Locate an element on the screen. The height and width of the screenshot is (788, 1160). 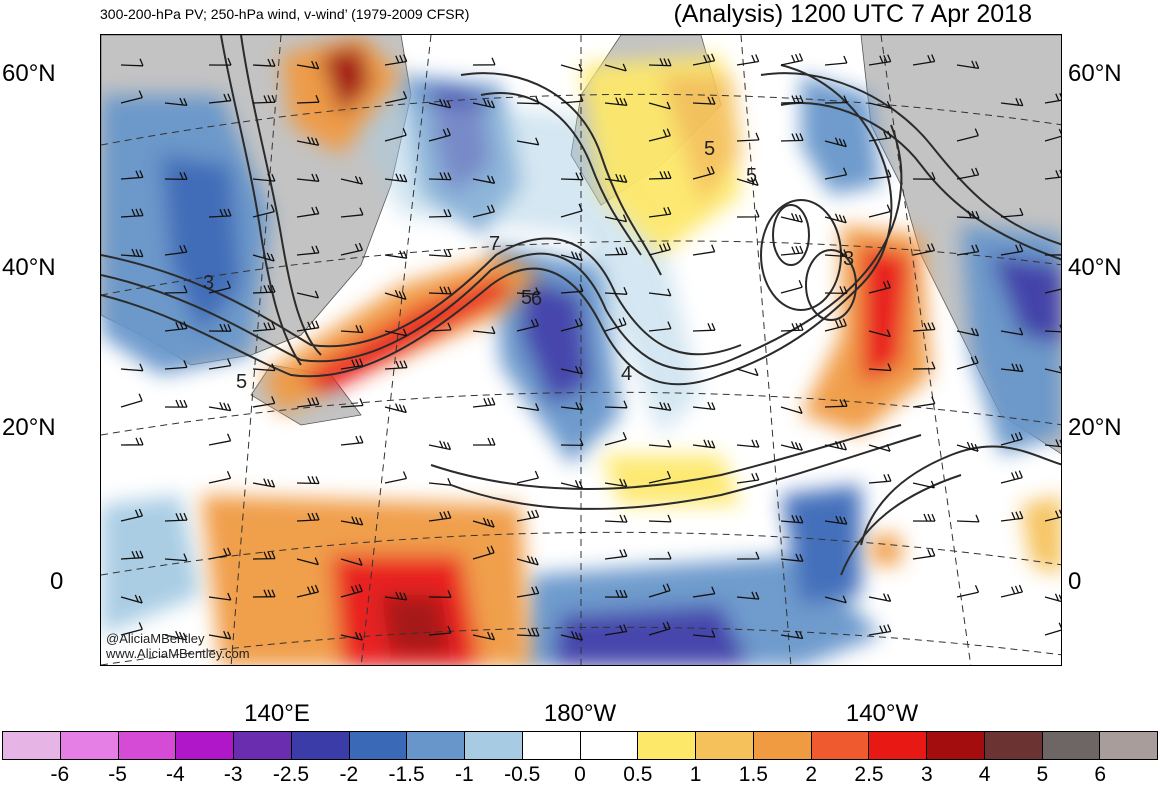
lat-label-60n-right: 60°N is located at coordinates (1095, 73).